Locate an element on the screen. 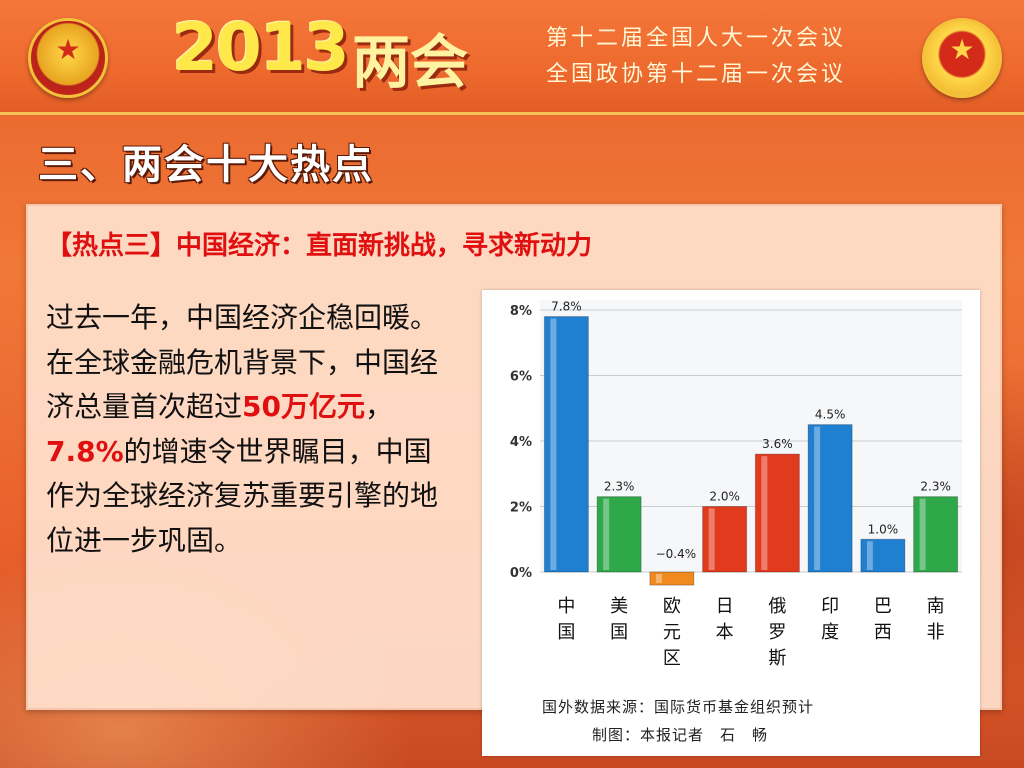 Image resolution: width=1024 pixels, height=768 pixels. body-highlight-growth: 7.8% is located at coordinates (85, 451).